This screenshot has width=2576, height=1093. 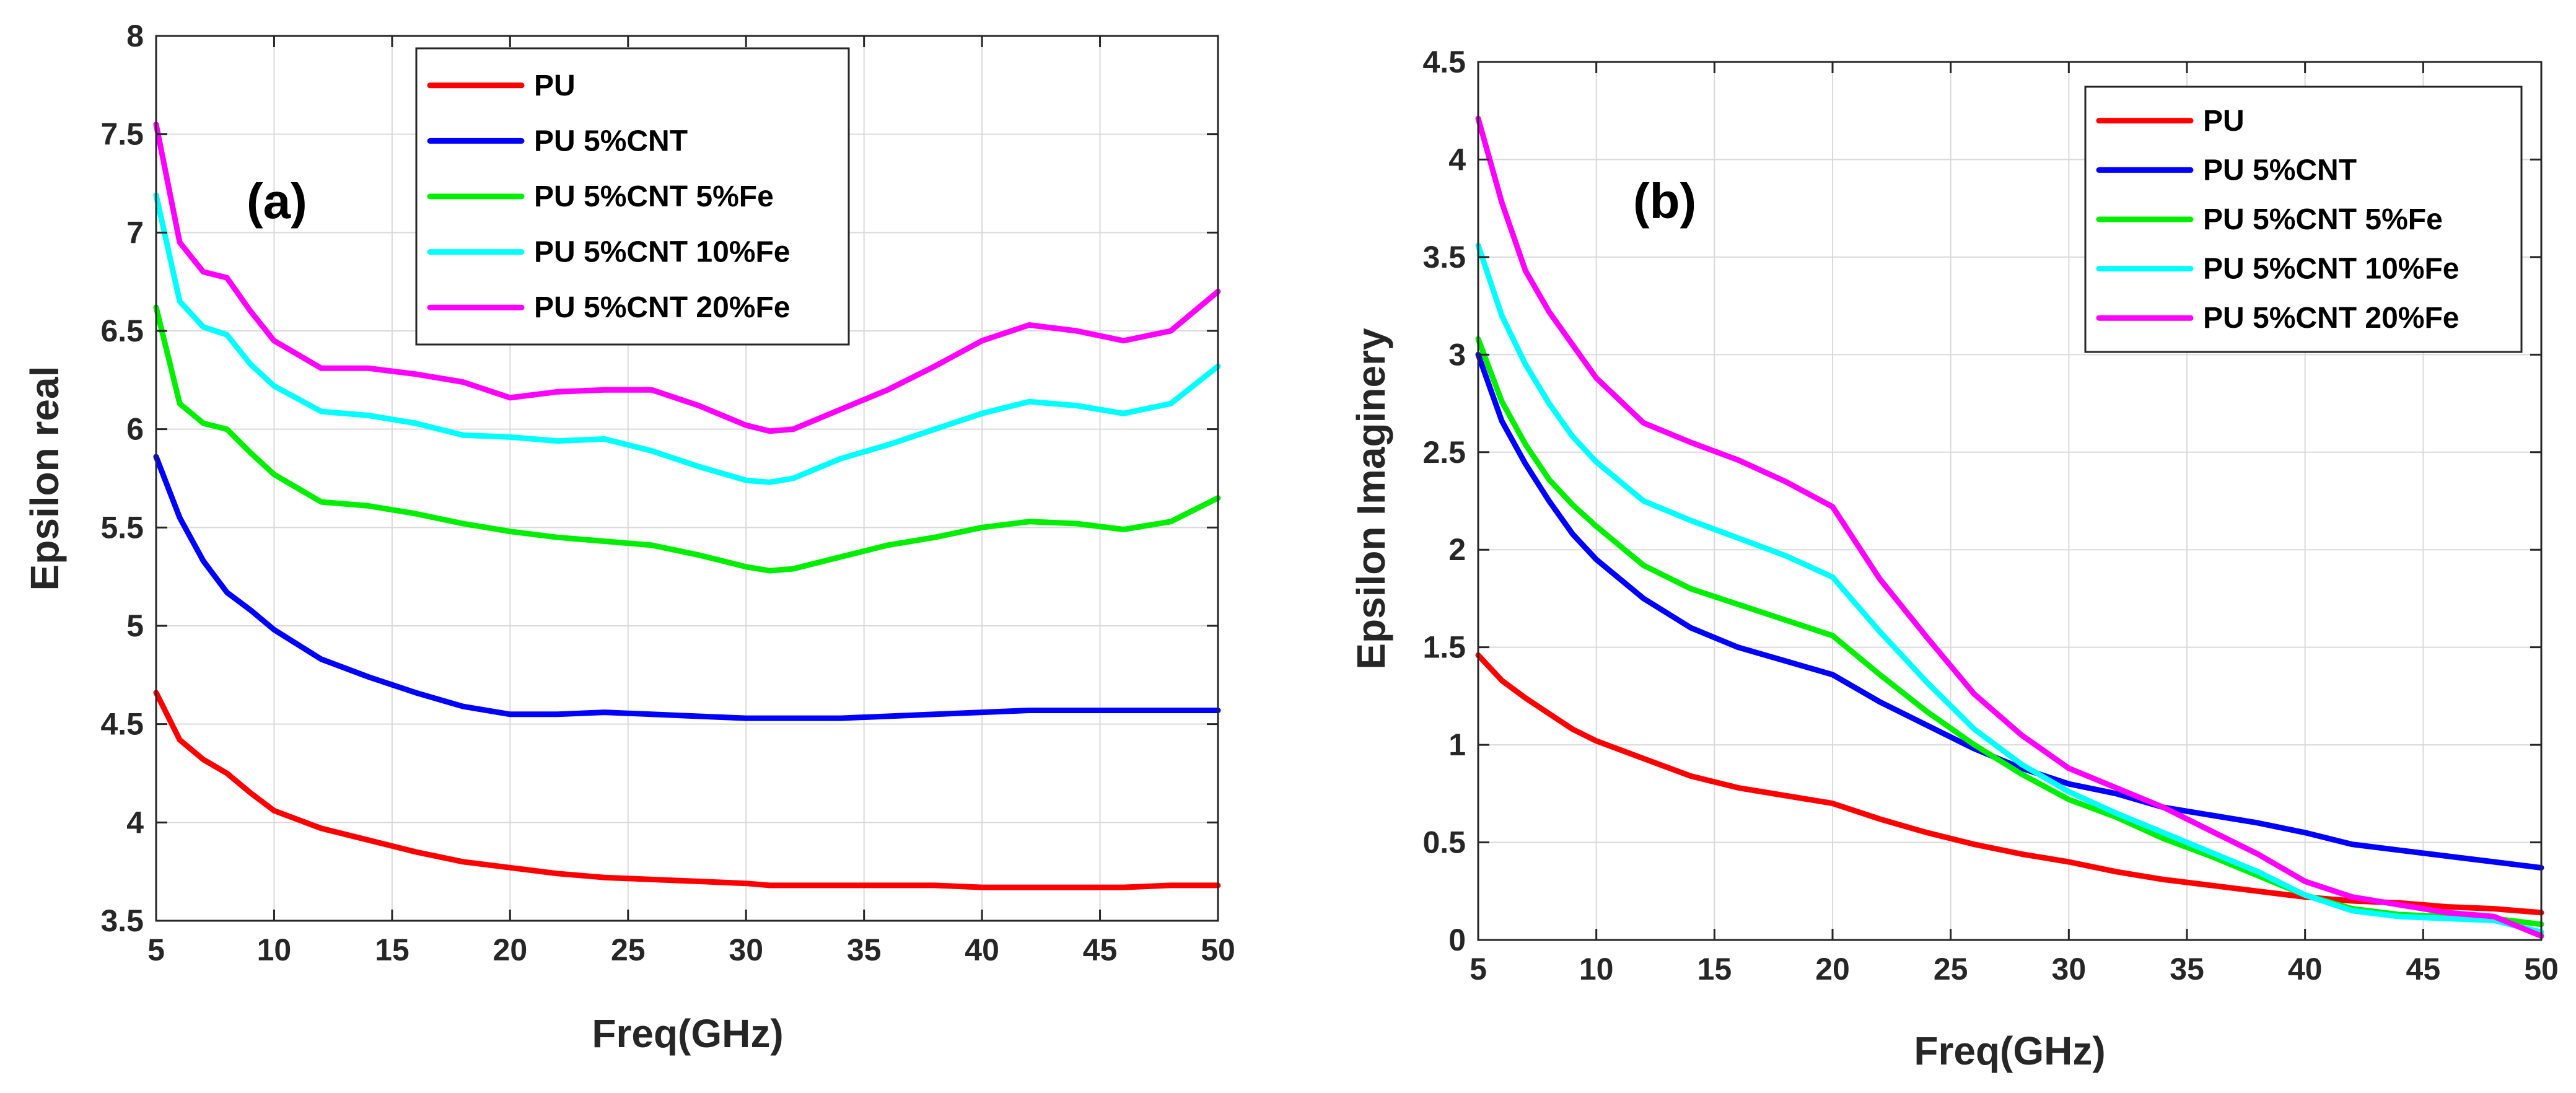 I want to click on chart-b-xtick-label-6: 35, so click(x=2187, y=969).